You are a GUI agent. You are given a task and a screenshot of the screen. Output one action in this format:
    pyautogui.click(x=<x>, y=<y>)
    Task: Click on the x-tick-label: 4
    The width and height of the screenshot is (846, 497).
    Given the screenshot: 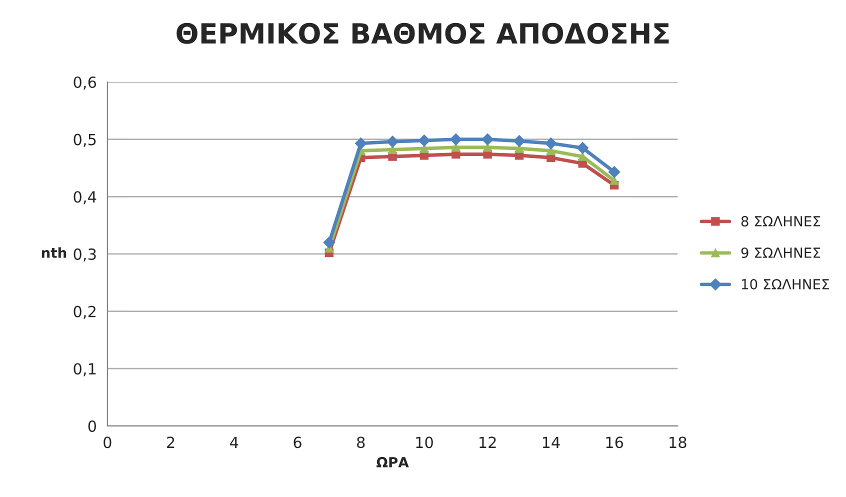 What is the action you would take?
    pyautogui.click(x=234, y=442)
    